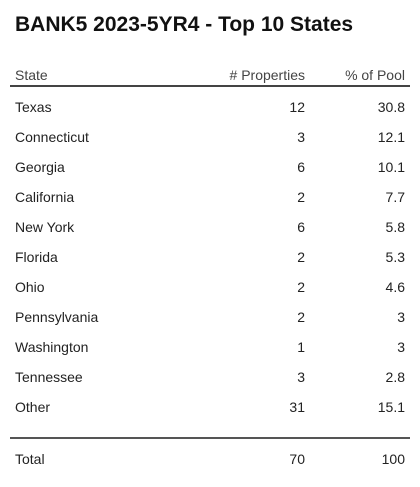  I want to click on row-pct-of-pool: 4.6, so click(395, 287).